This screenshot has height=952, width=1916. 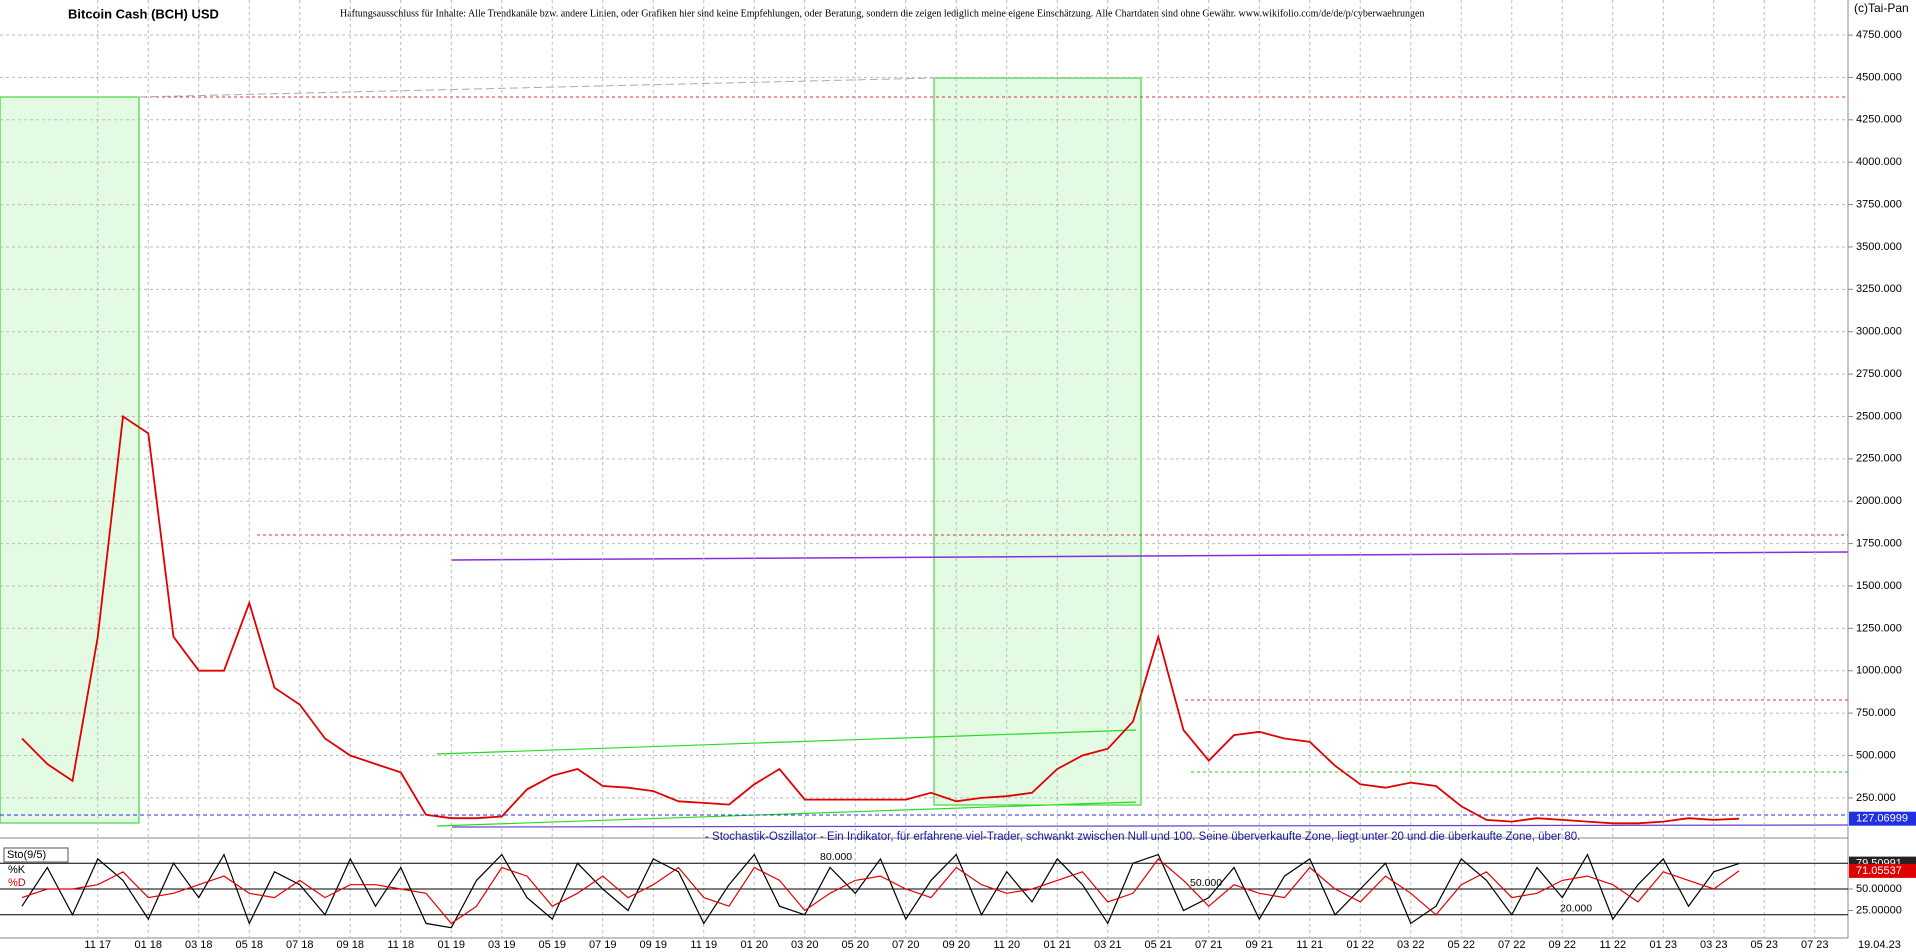 I want to click on y-tick-label: 3250.000, so click(x=1879, y=289).